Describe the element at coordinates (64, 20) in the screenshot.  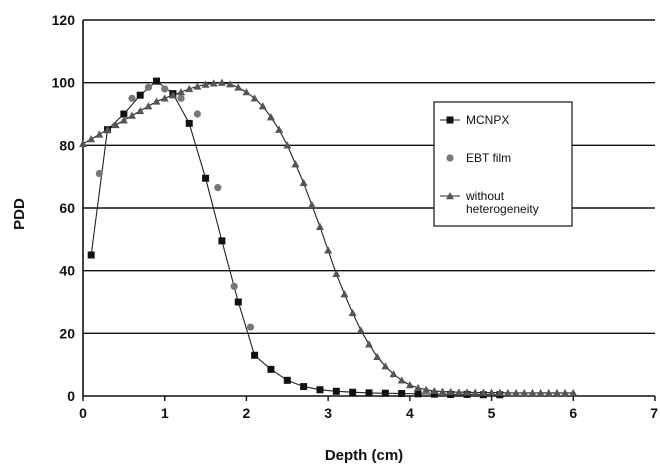
I see `y-tick-label: 120` at that location.